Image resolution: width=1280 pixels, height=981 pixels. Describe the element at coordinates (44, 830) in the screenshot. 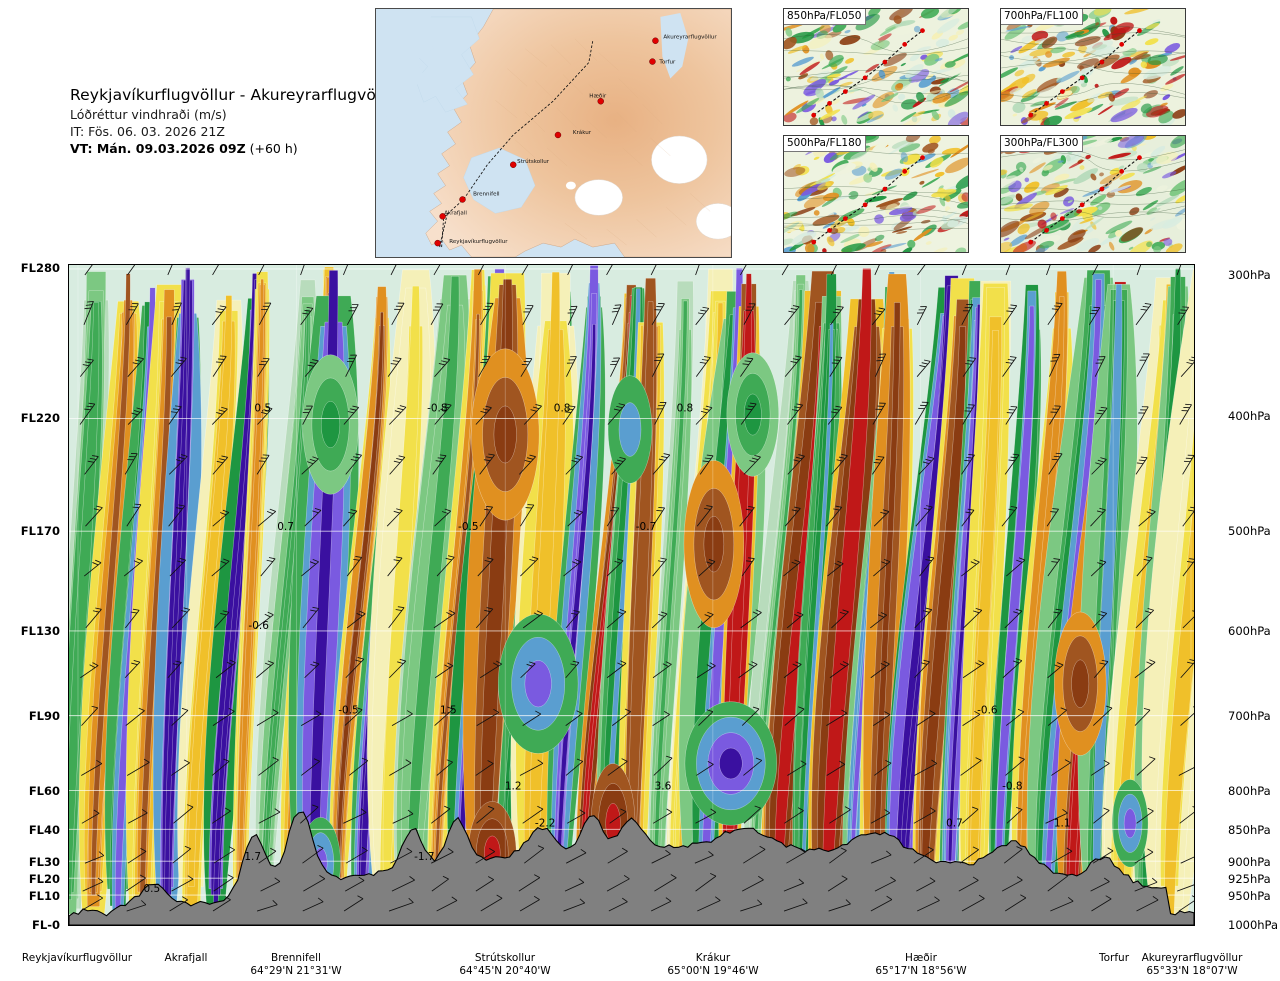

I see `flight-level-tick: FL40` at that location.